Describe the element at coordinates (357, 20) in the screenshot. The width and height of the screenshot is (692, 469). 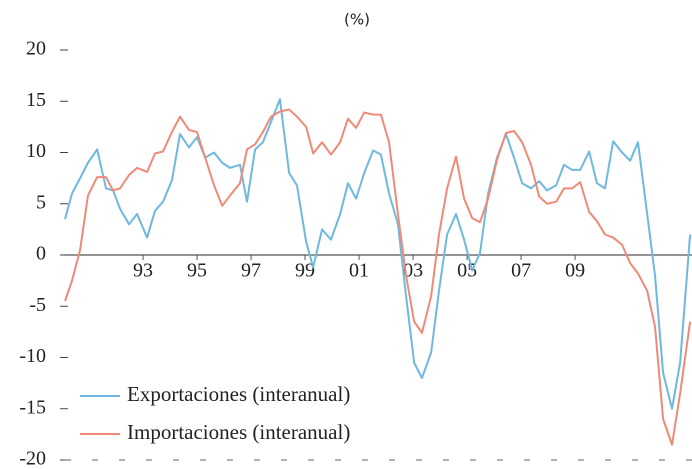
I see `chart-title: (%)` at that location.